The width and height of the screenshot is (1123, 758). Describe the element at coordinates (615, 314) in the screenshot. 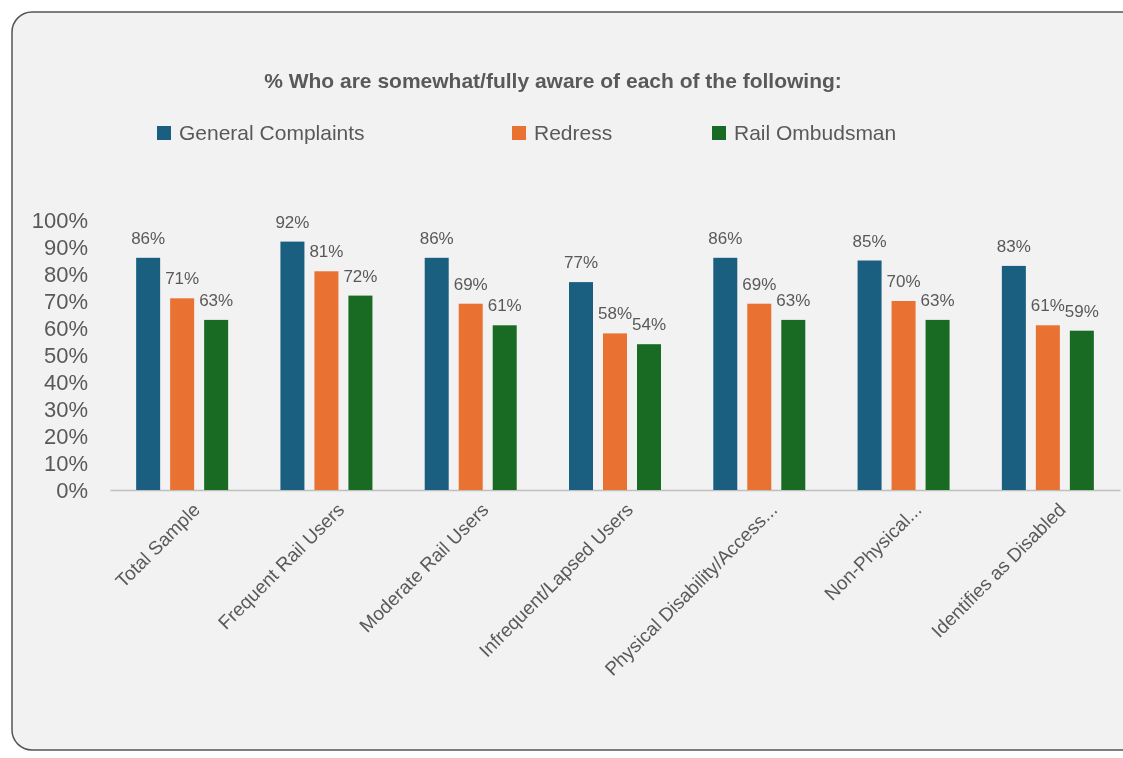

I see `data-label: 58%` at that location.